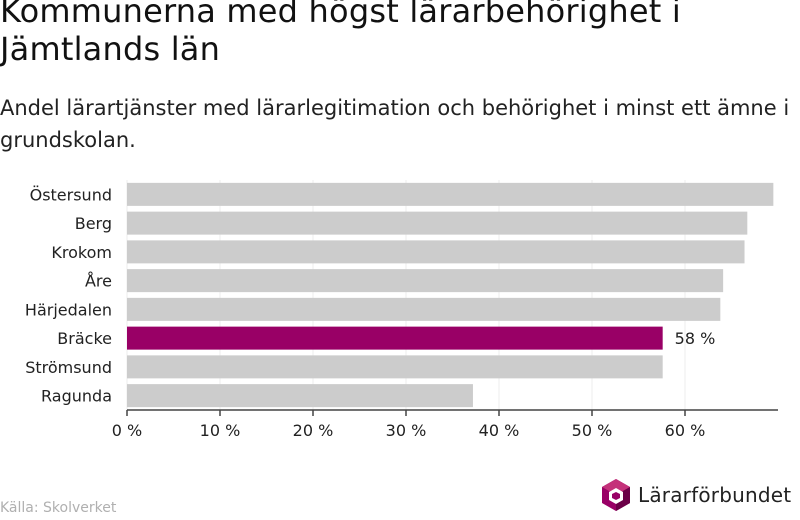 Image resolution: width=800 pixels, height=520 pixels. What do you see at coordinates (406, 430) in the screenshot?
I see `x-tick-label: 30 %` at bounding box center [406, 430].